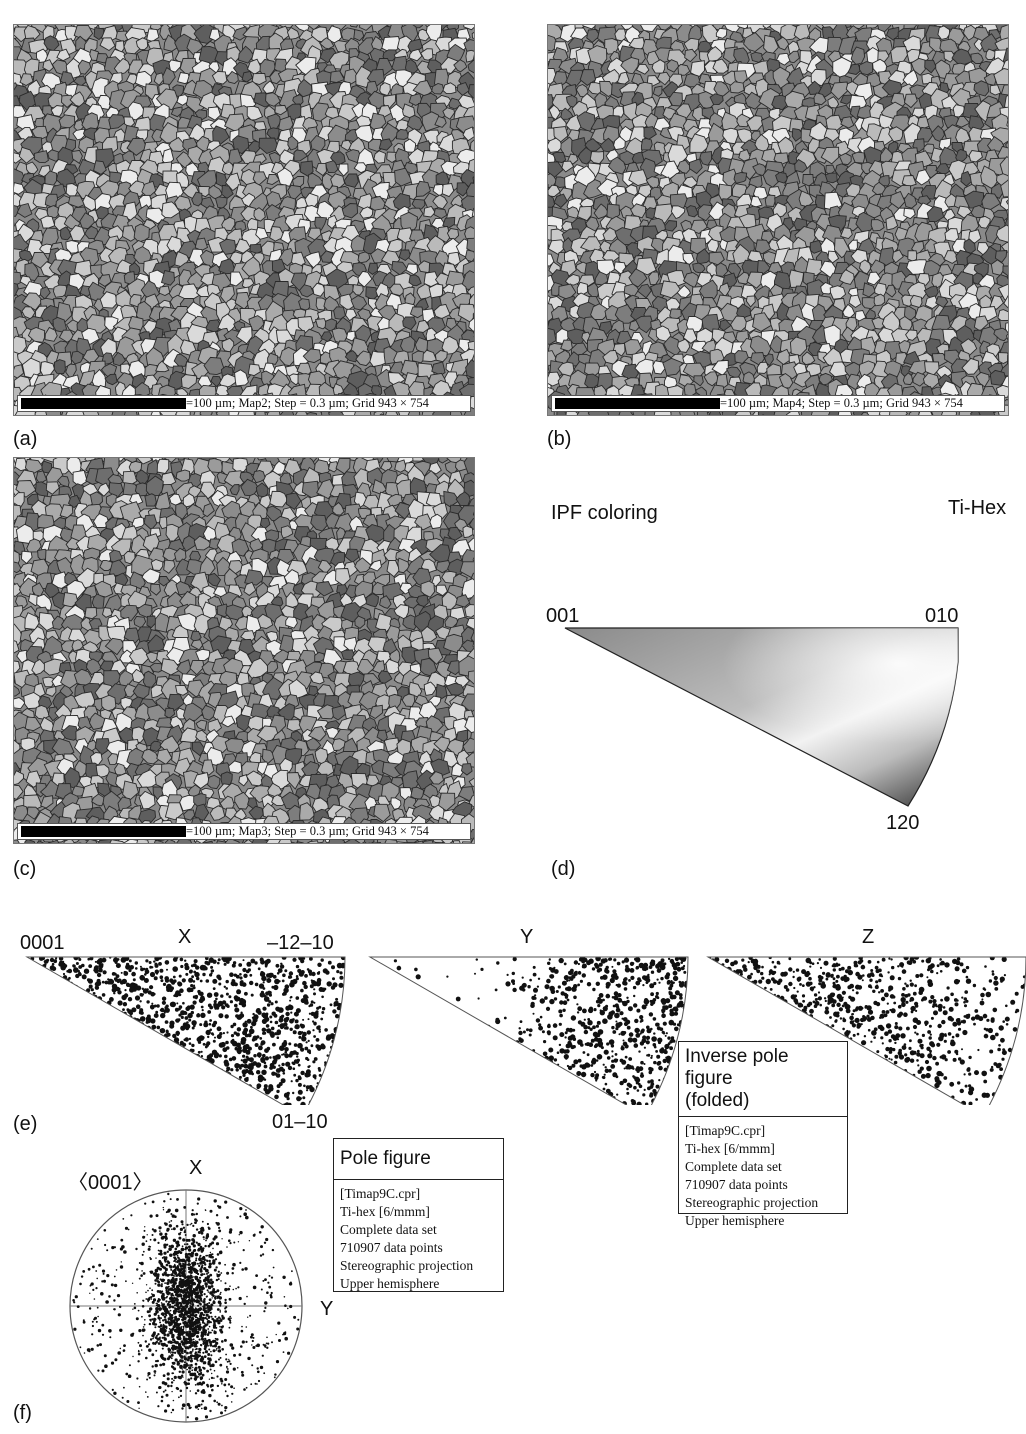  What do you see at coordinates (418, 1159) in the screenshot?
I see `pole-figure-info-title: Pole figure` at bounding box center [418, 1159].